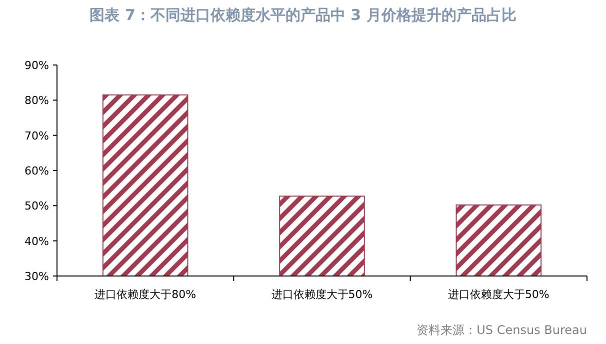 This screenshot has width=606, height=344. I want to click on title: 图表 7：不同进口依赖度水平的产品中 3 月价格提升的产品占比, so click(303, 15).